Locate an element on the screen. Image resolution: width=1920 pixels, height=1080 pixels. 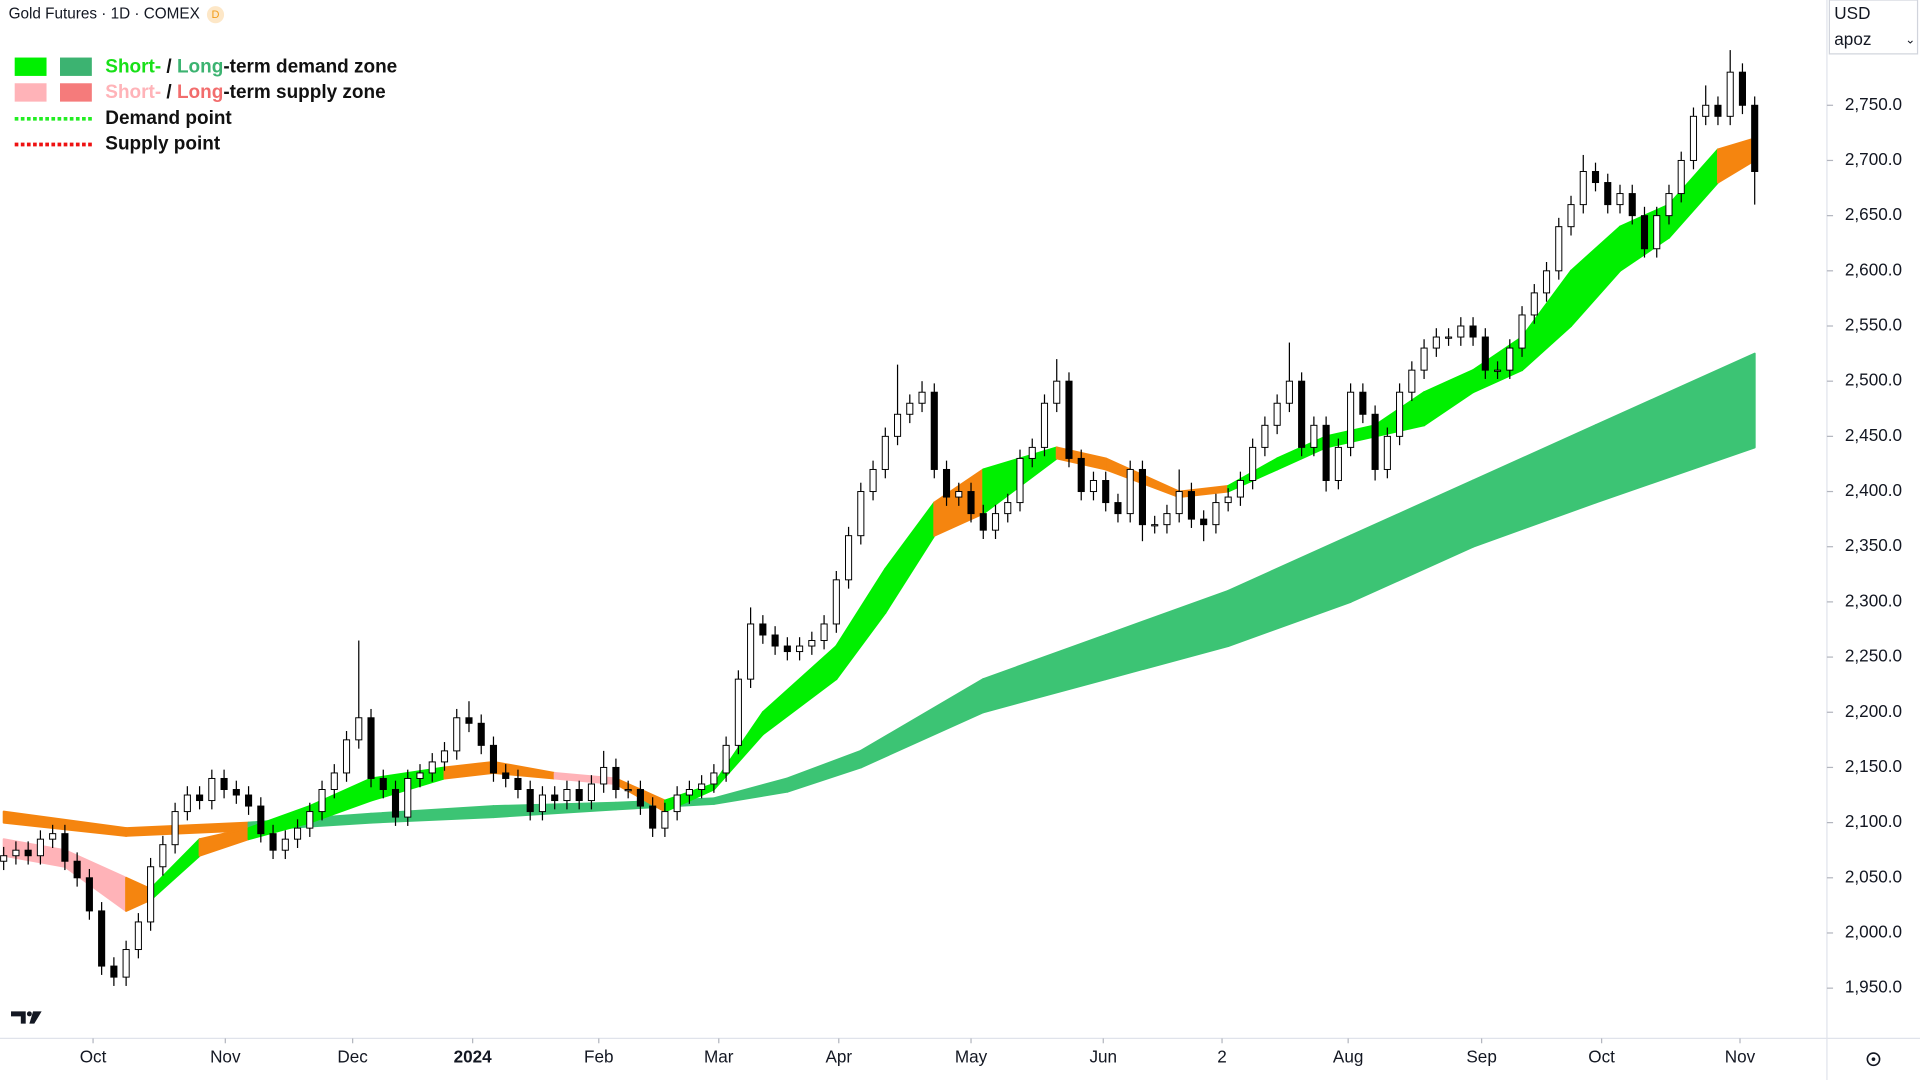
y-tick-label: 2,700.0 is located at coordinates (1873, 159).